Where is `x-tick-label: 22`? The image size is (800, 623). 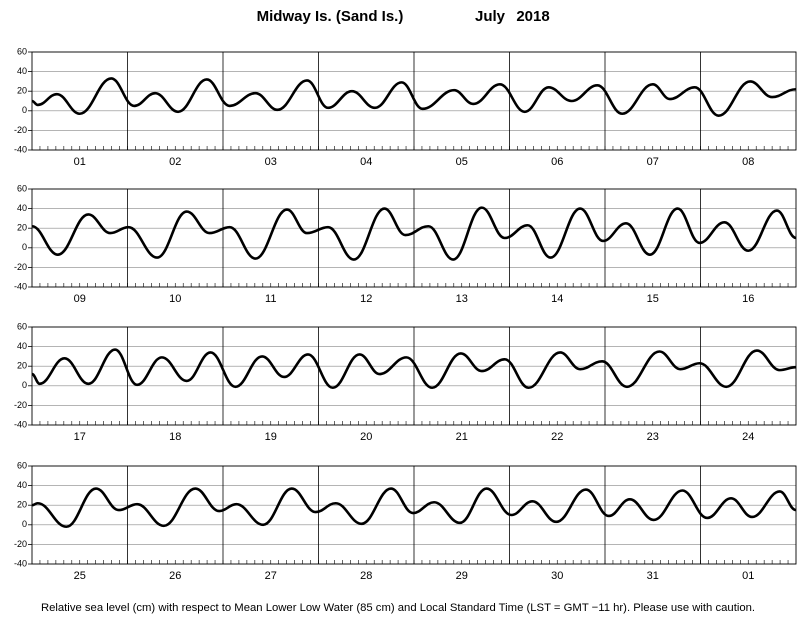
x-tick-label: 22 is located at coordinates (557, 437).